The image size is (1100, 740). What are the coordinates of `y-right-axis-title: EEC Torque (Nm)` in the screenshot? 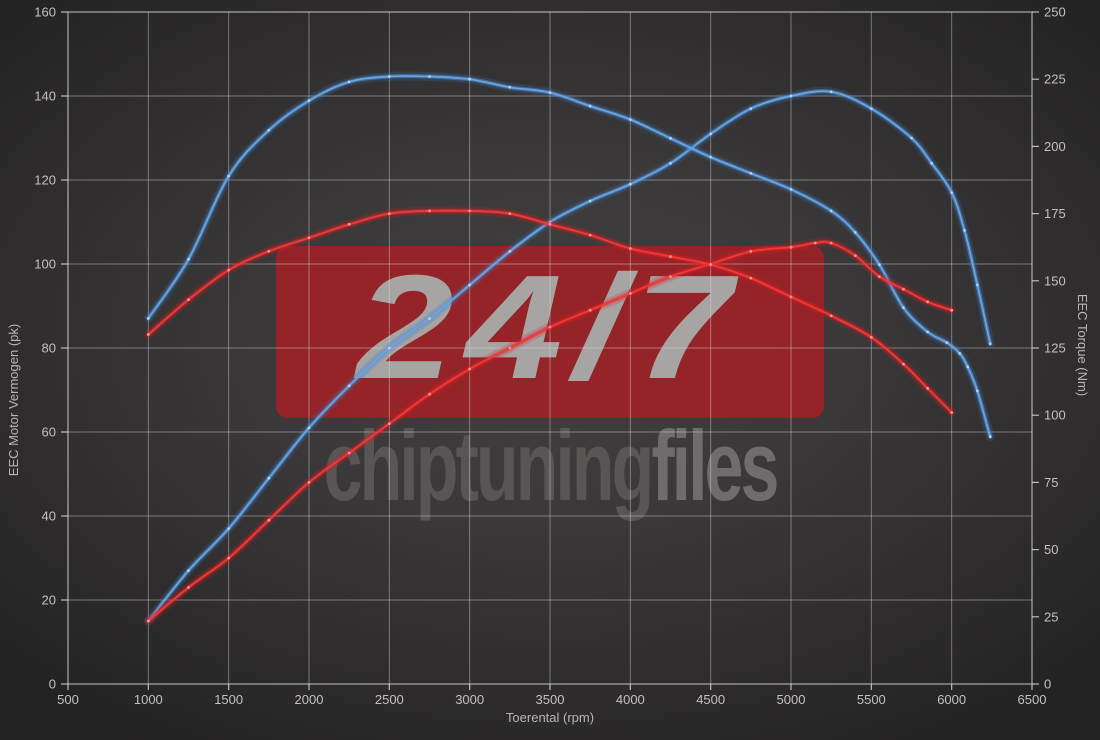 It's located at (1082, 345).